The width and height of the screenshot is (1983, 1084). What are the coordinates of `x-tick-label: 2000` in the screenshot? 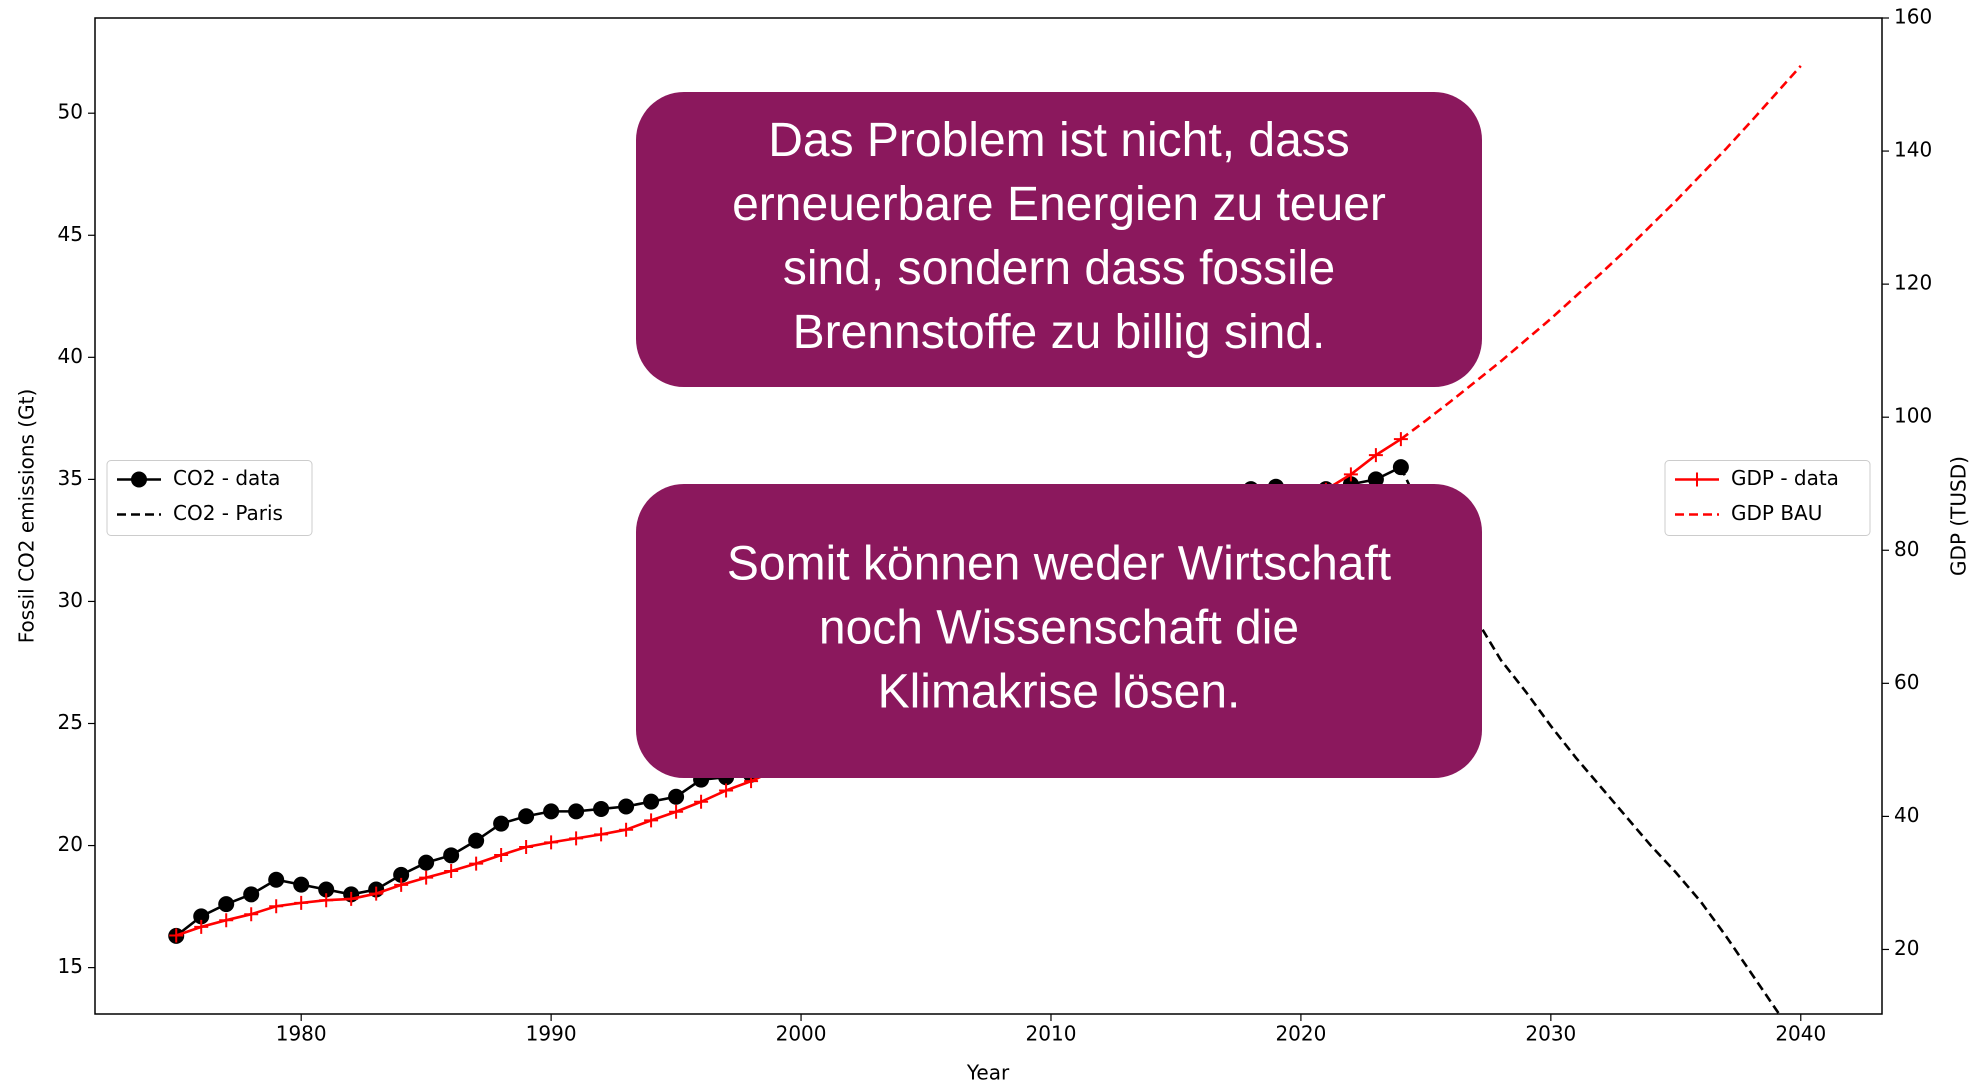 It's located at (801, 1034).